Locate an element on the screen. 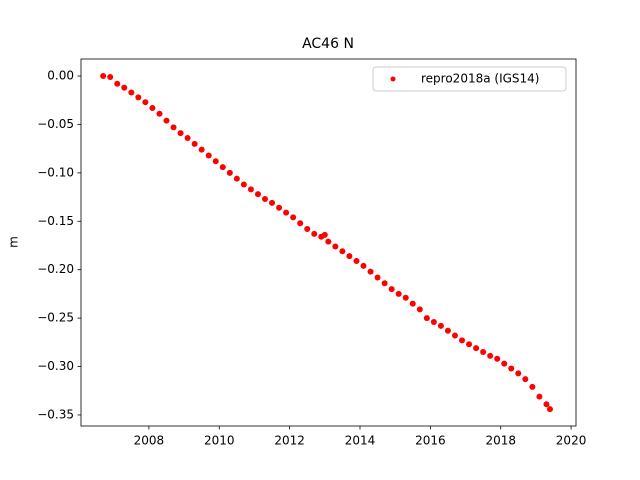 This screenshot has height=480, width=640. x-tick-label: 2020 is located at coordinates (571, 441).